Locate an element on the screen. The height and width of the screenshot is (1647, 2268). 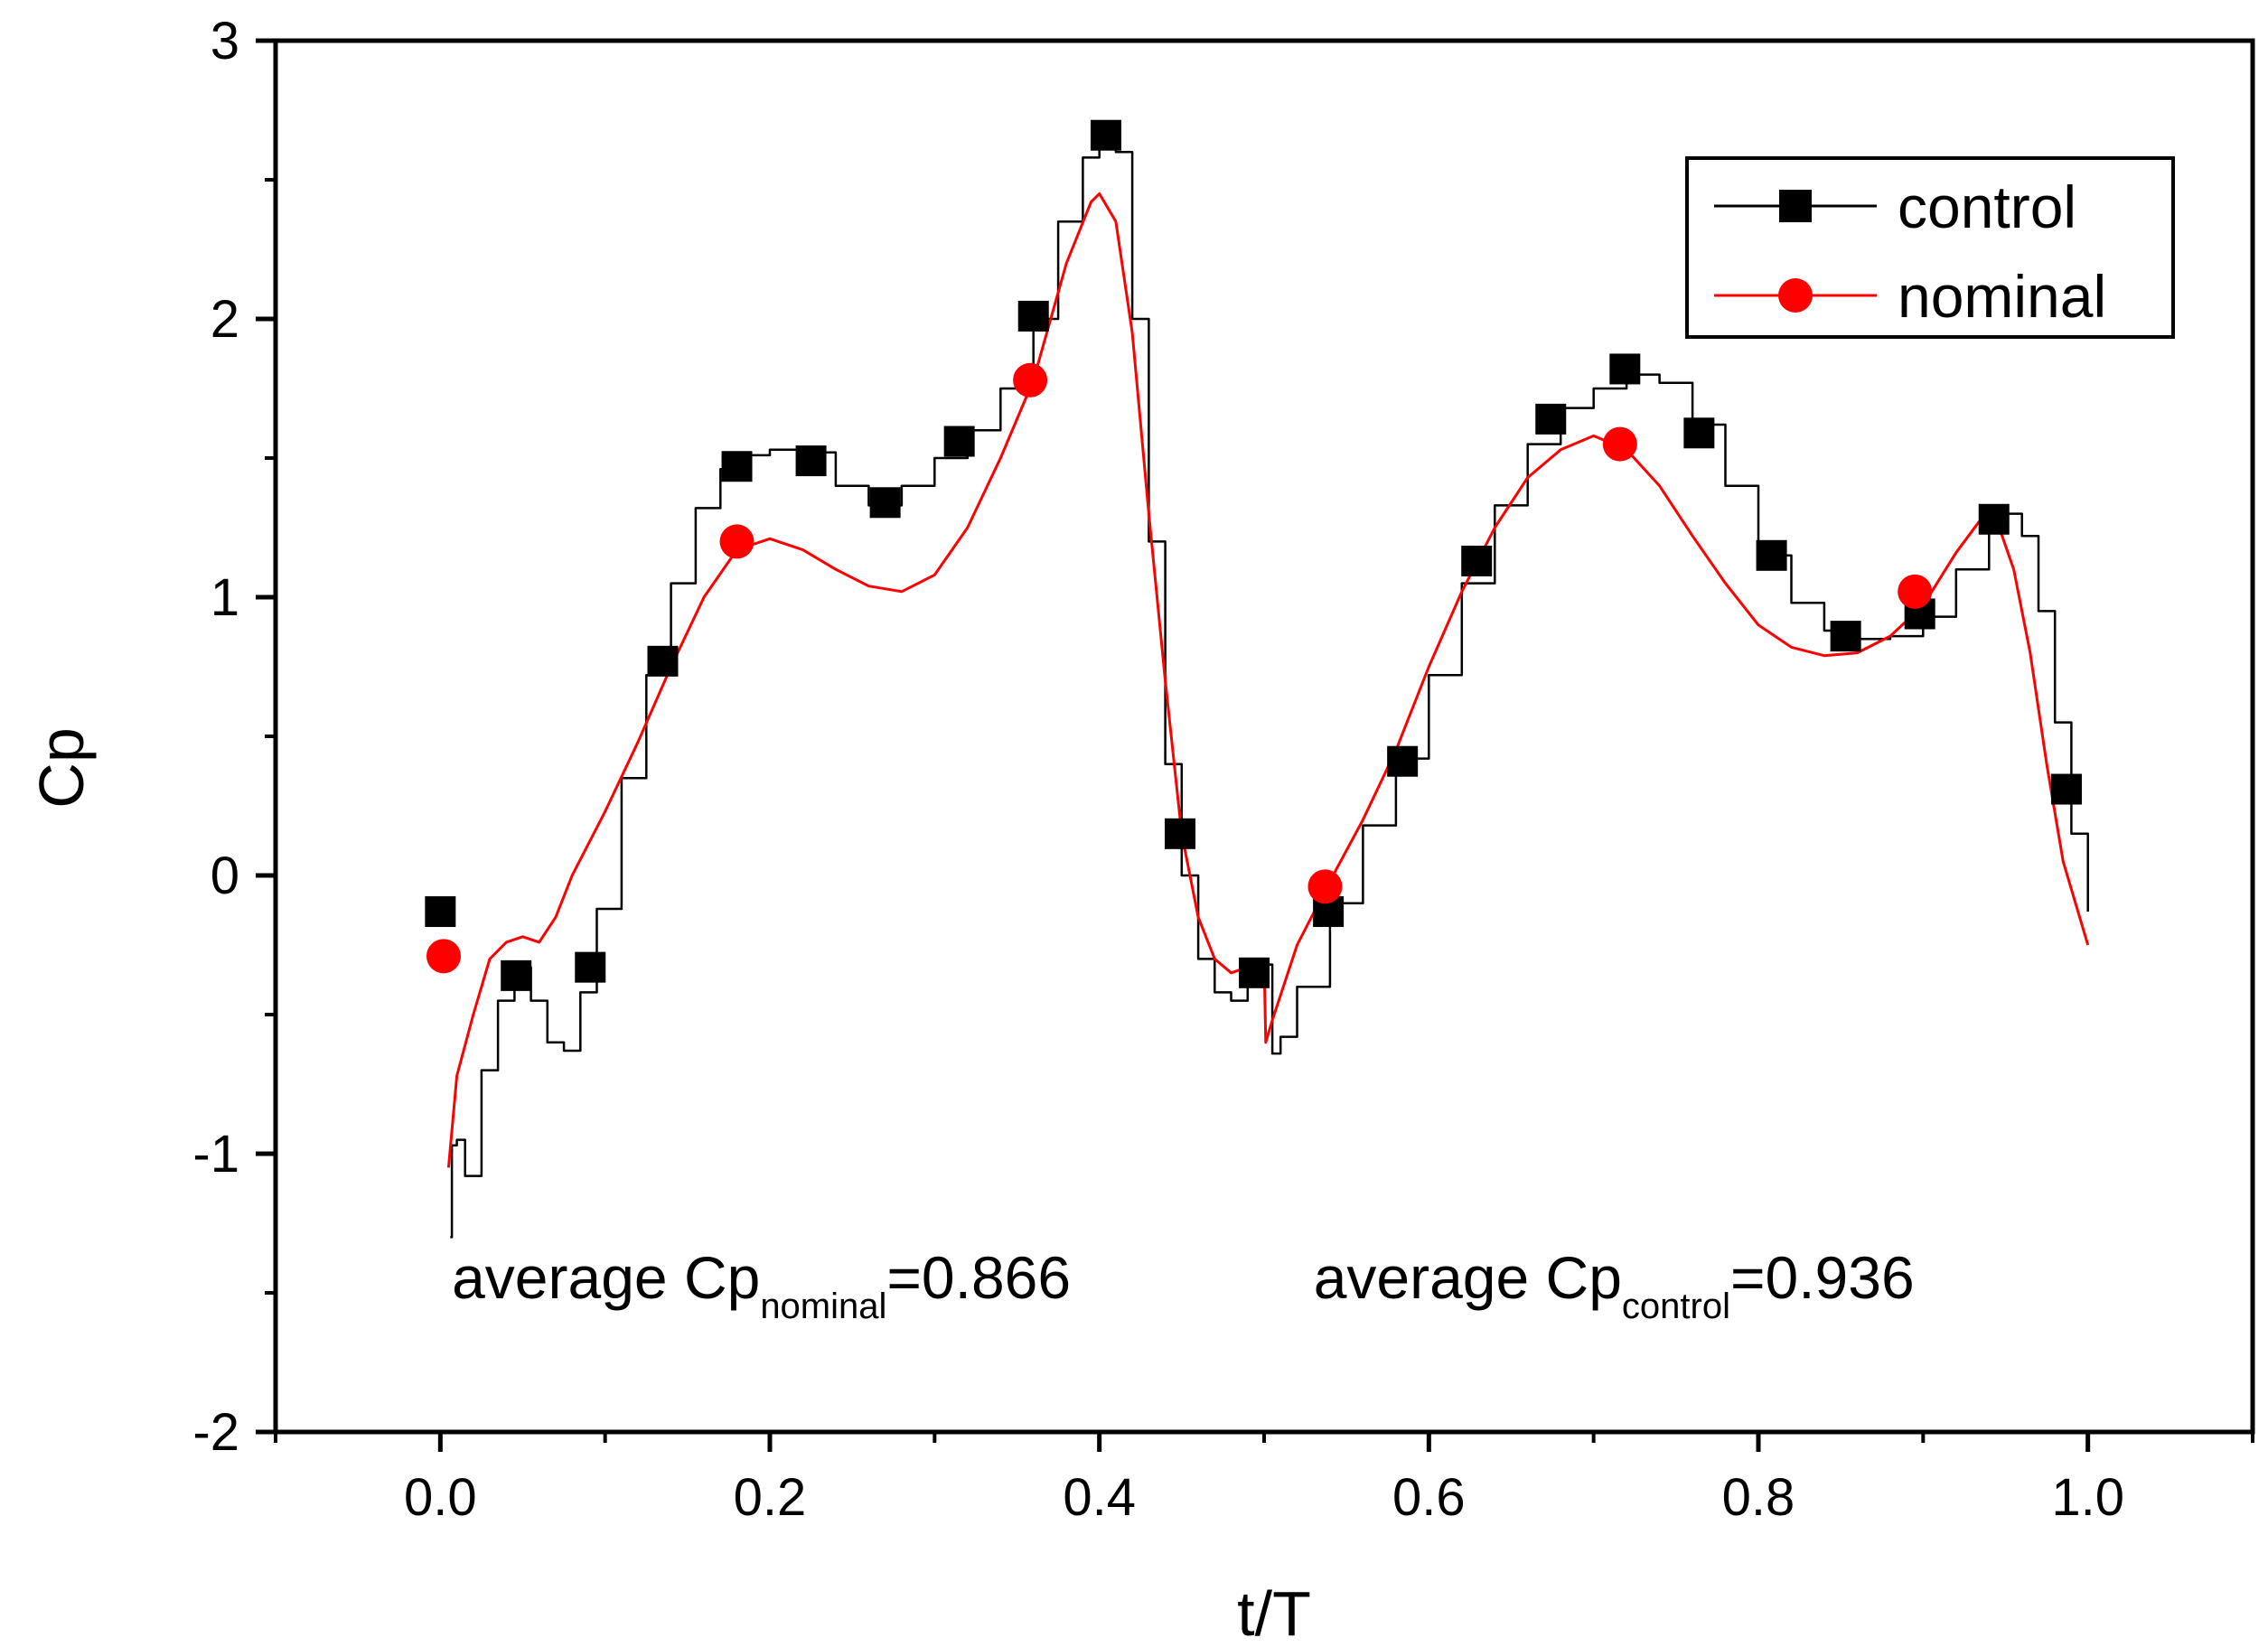
y-tick-label: -1 is located at coordinates (215, 1154).